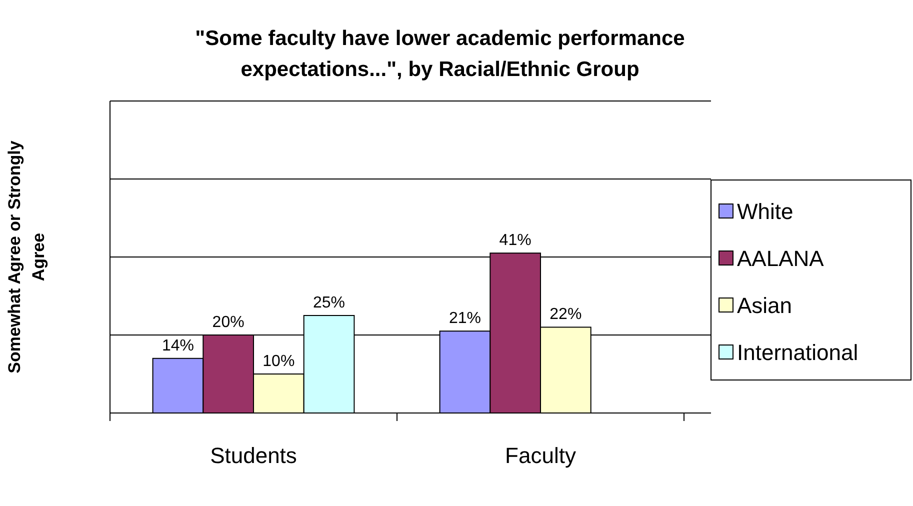  Describe the element at coordinates (797, 352) in the screenshot. I see `legend-label: International` at that location.